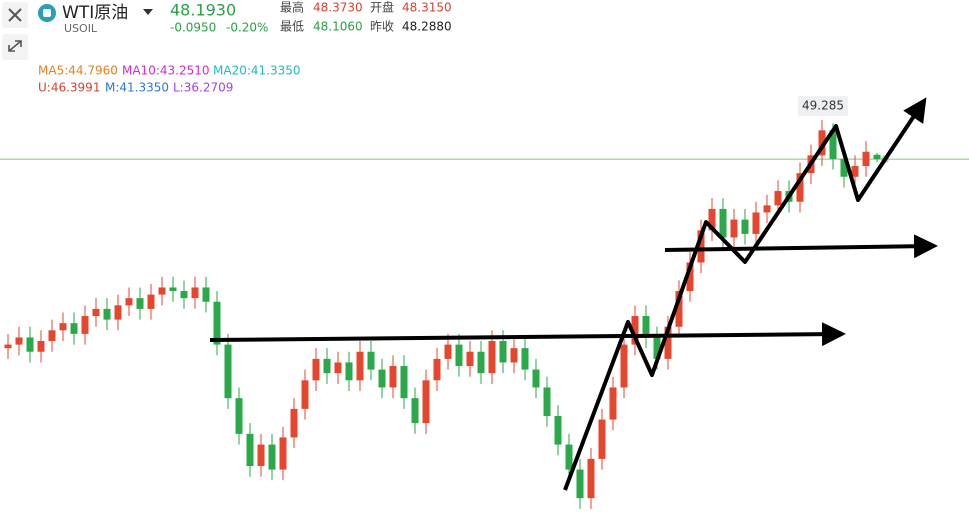 The width and height of the screenshot is (969, 521). What do you see at coordinates (427, 8) in the screenshot?
I see `stat-value: 48.3150` at bounding box center [427, 8].